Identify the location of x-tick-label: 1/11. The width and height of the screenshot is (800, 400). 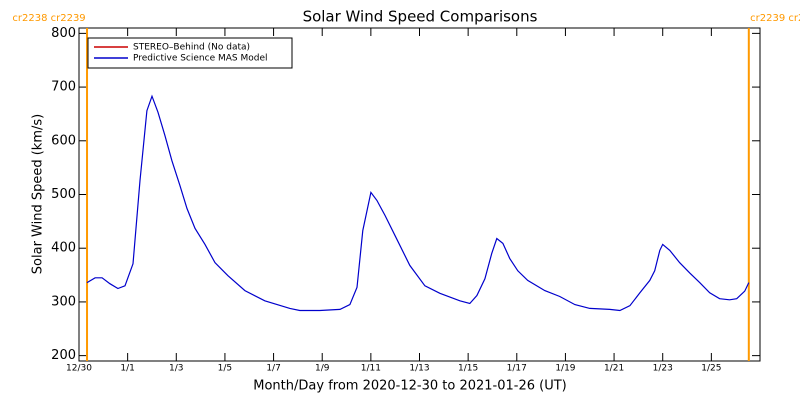
(371, 369).